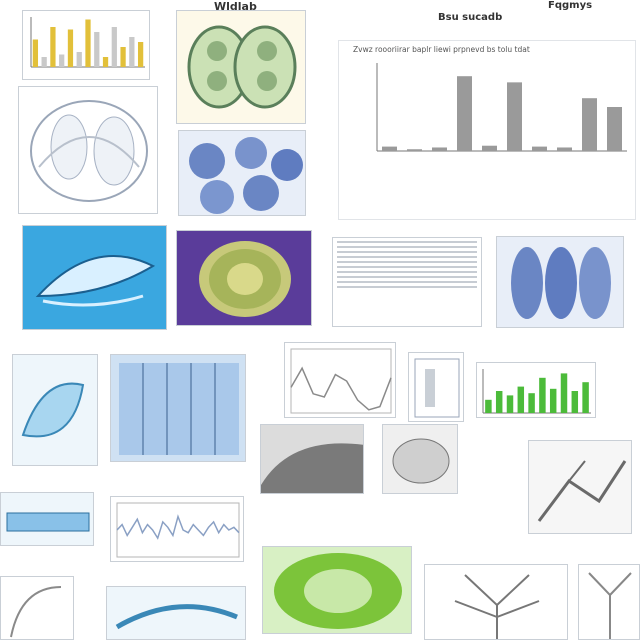 The height and width of the screenshot is (640, 640). I want to click on tile-vein-right, so click(580, 487).